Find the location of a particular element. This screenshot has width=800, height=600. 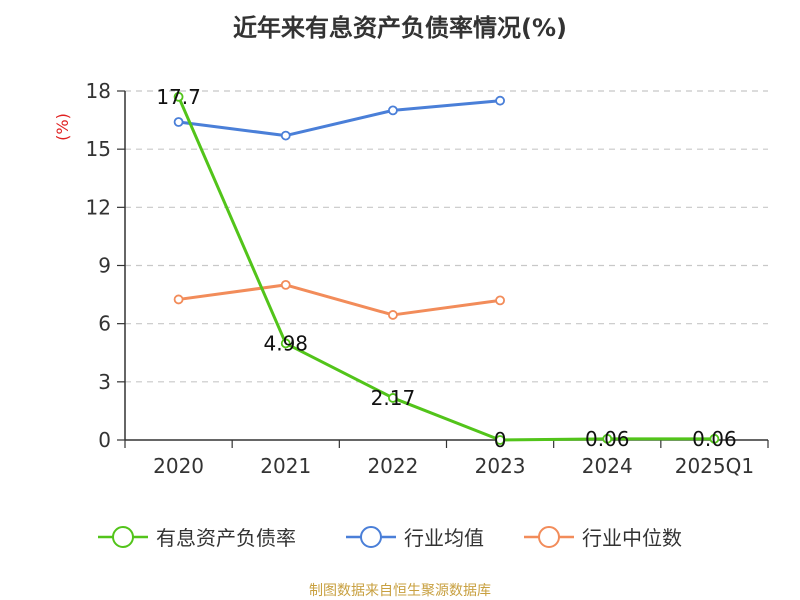

data-label: 4.98 is located at coordinates (285, 343).